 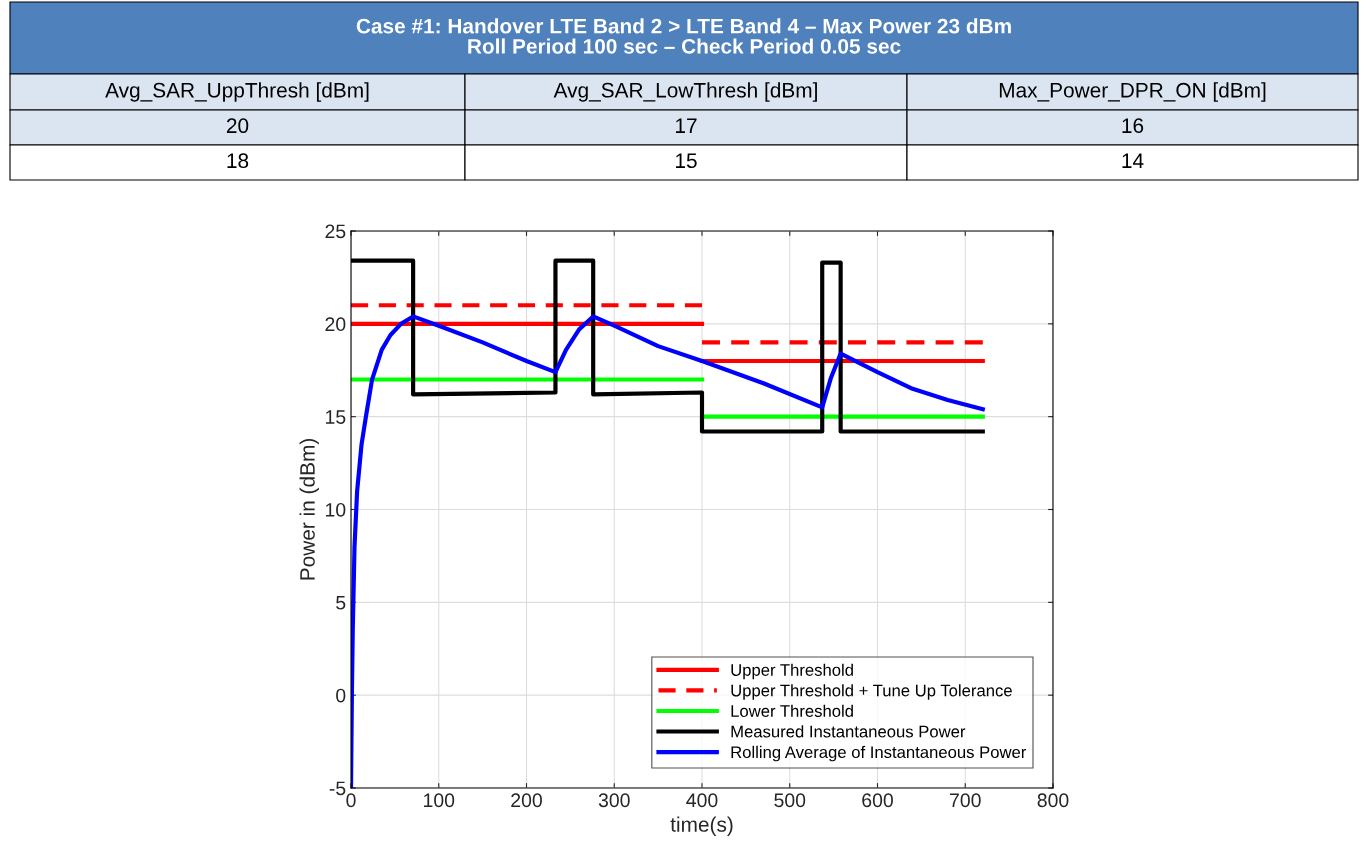 What do you see at coordinates (309, 509) in the screenshot?
I see `y-axis-title: Power in (dBm)` at bounding box center [309, 509].